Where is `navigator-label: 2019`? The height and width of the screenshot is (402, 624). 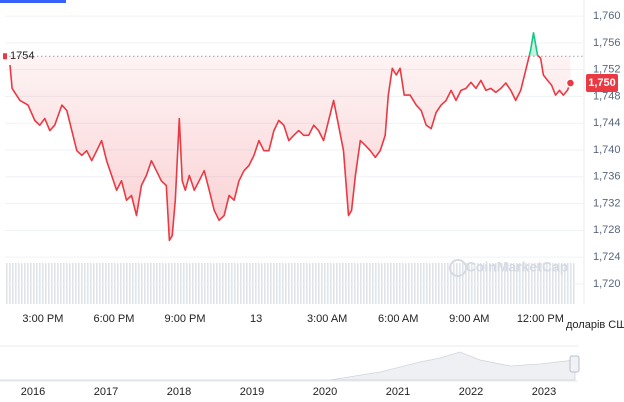
navigator-label: 2019 is located at coordinates (252, 392).